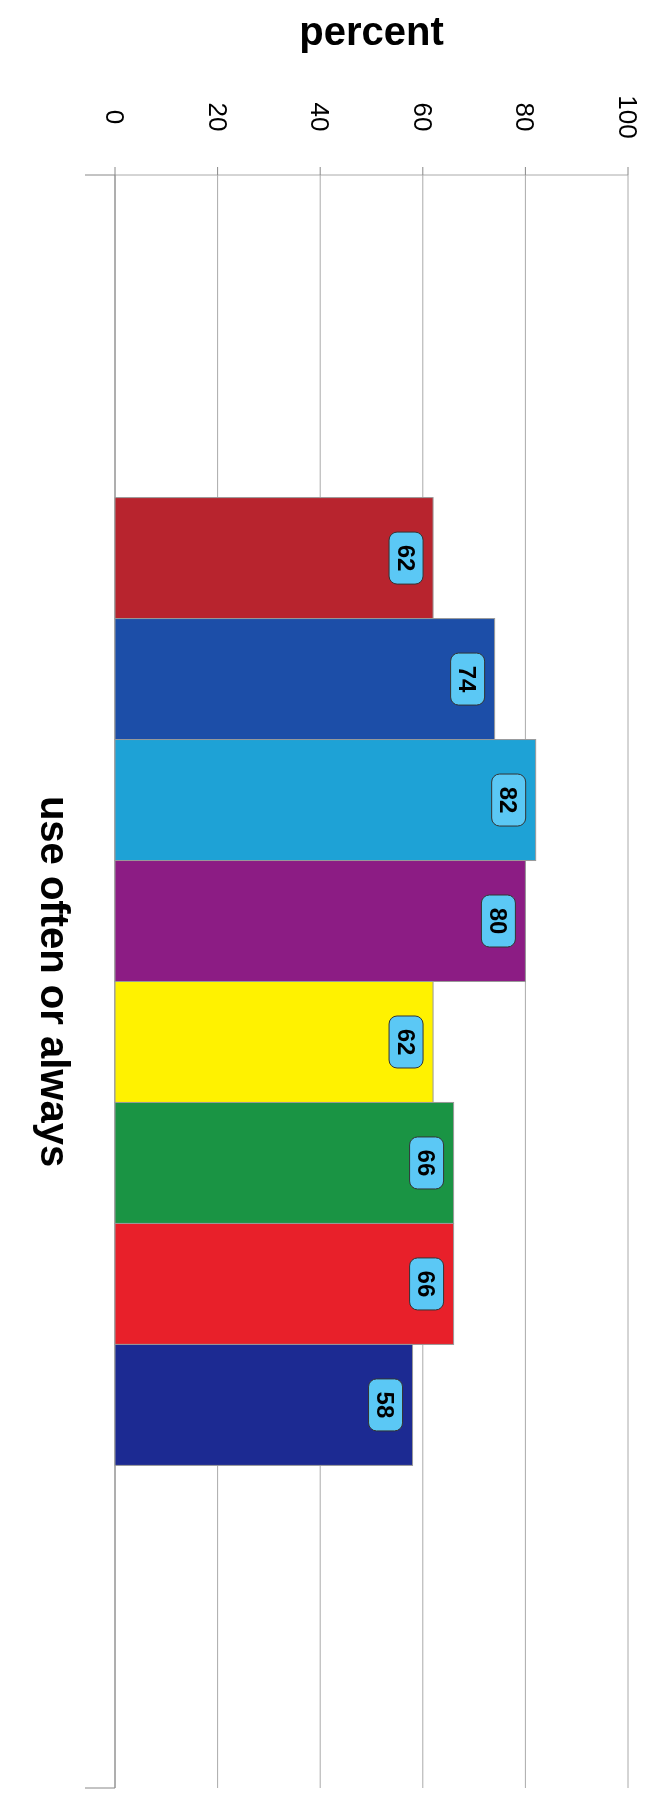  Describe the element at coordinates (525, 117) in the screenshot. I see `x-tick-label: 80` at that location.